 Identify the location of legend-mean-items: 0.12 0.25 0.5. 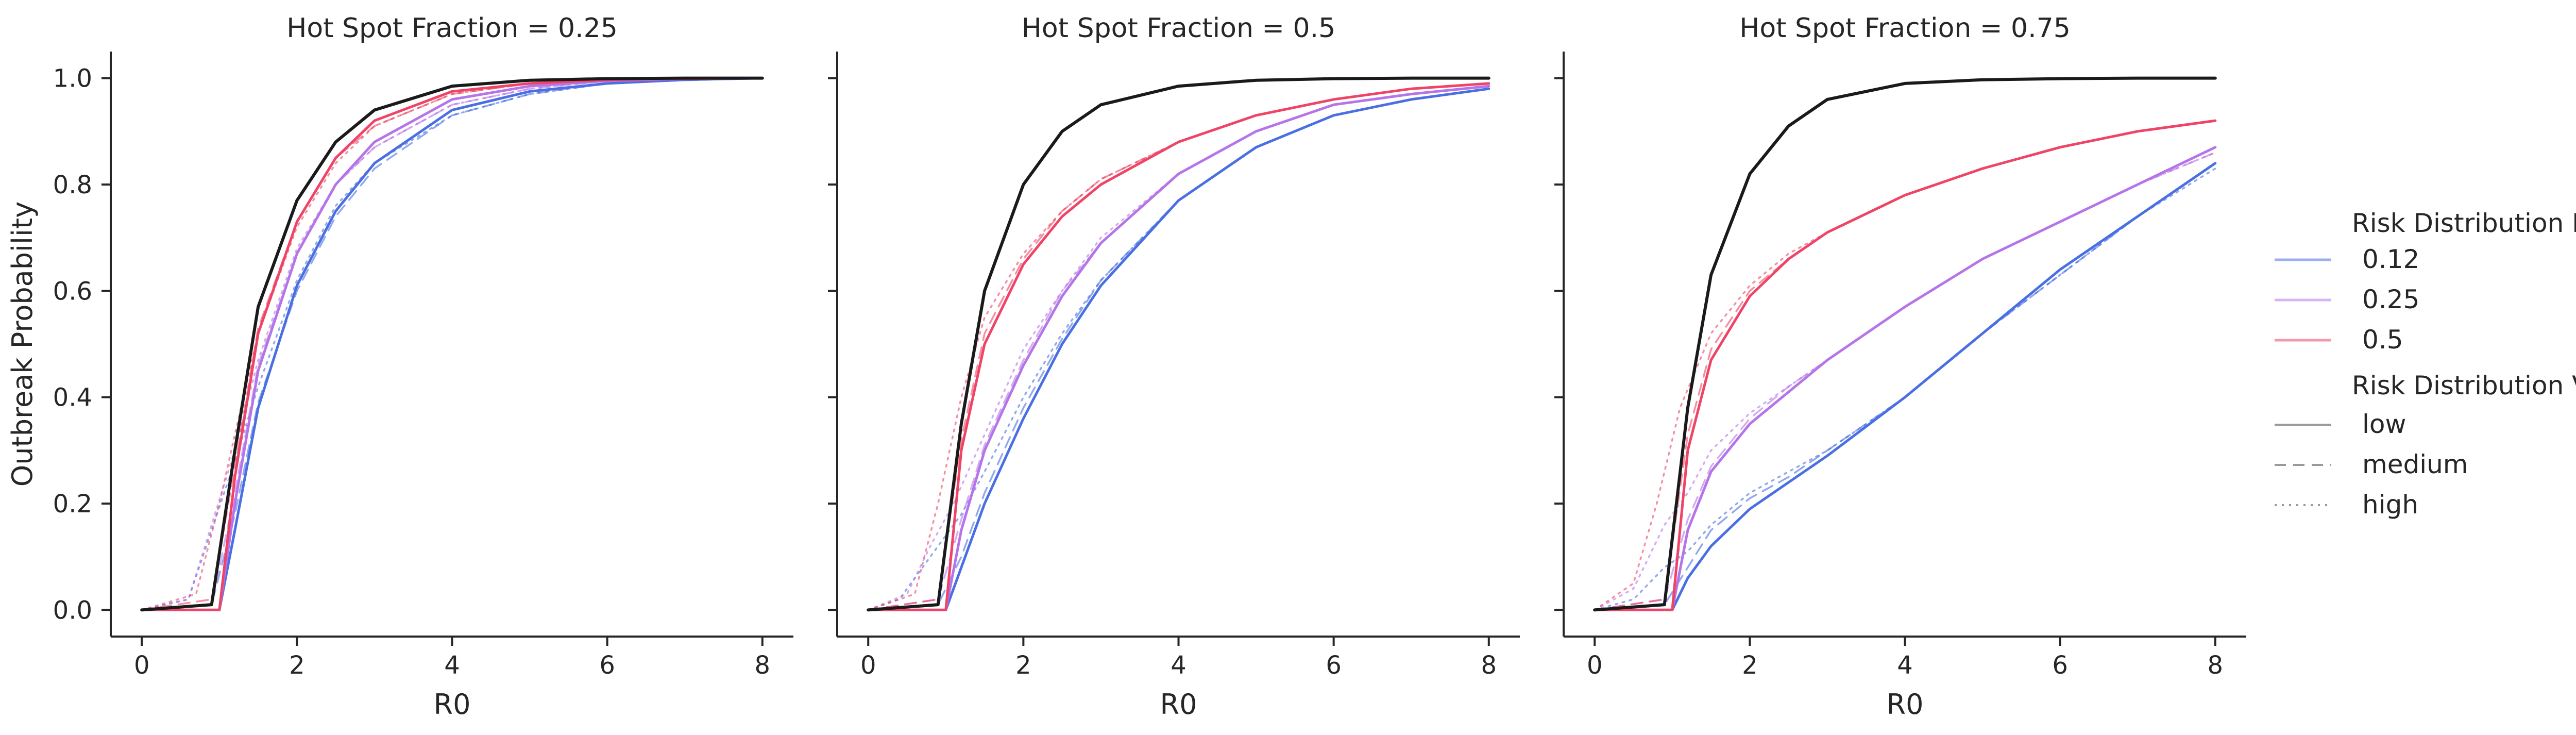
(2347, 299).